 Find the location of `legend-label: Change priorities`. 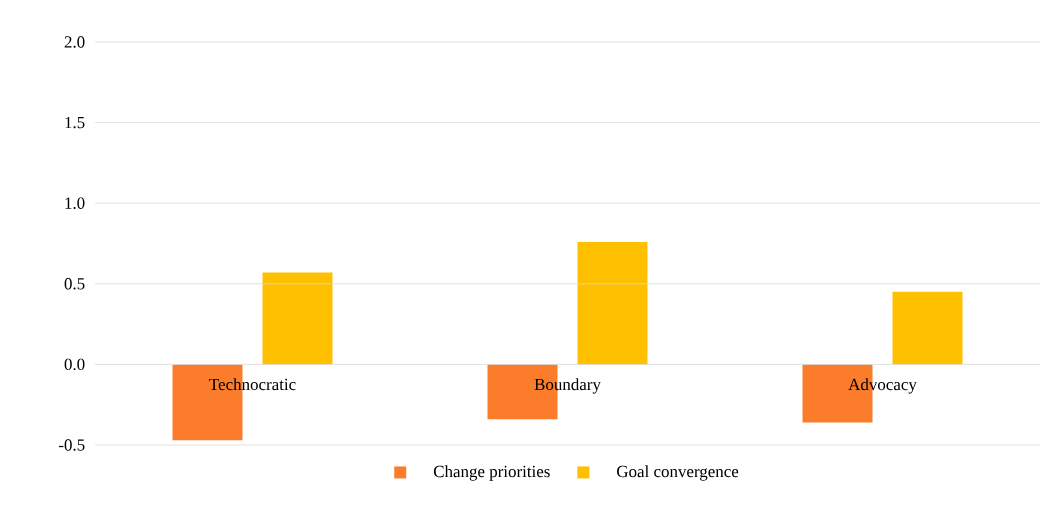

legend-label: Change priorities is located at coordinates (491, 473).